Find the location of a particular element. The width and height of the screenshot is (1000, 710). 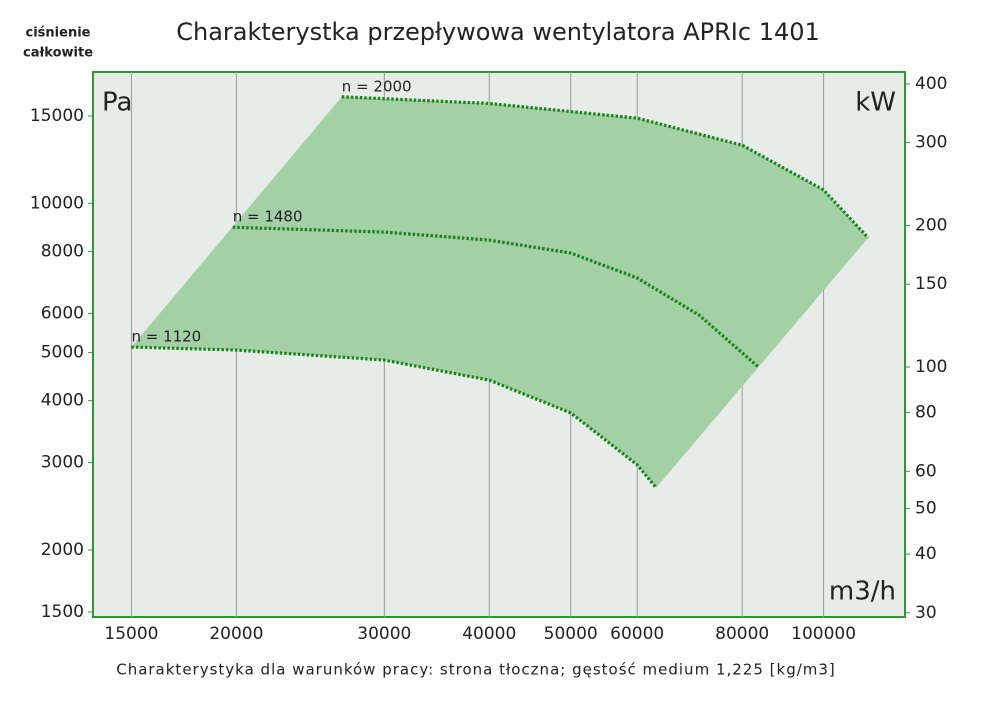

y-unit: Pa is located at coordinates (117, 103).